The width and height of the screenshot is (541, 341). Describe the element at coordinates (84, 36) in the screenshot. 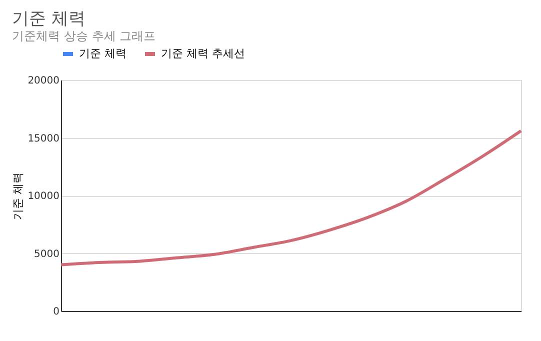

I see `chart-subtitle: 기준체력 상승 추세 그래프` at that location.